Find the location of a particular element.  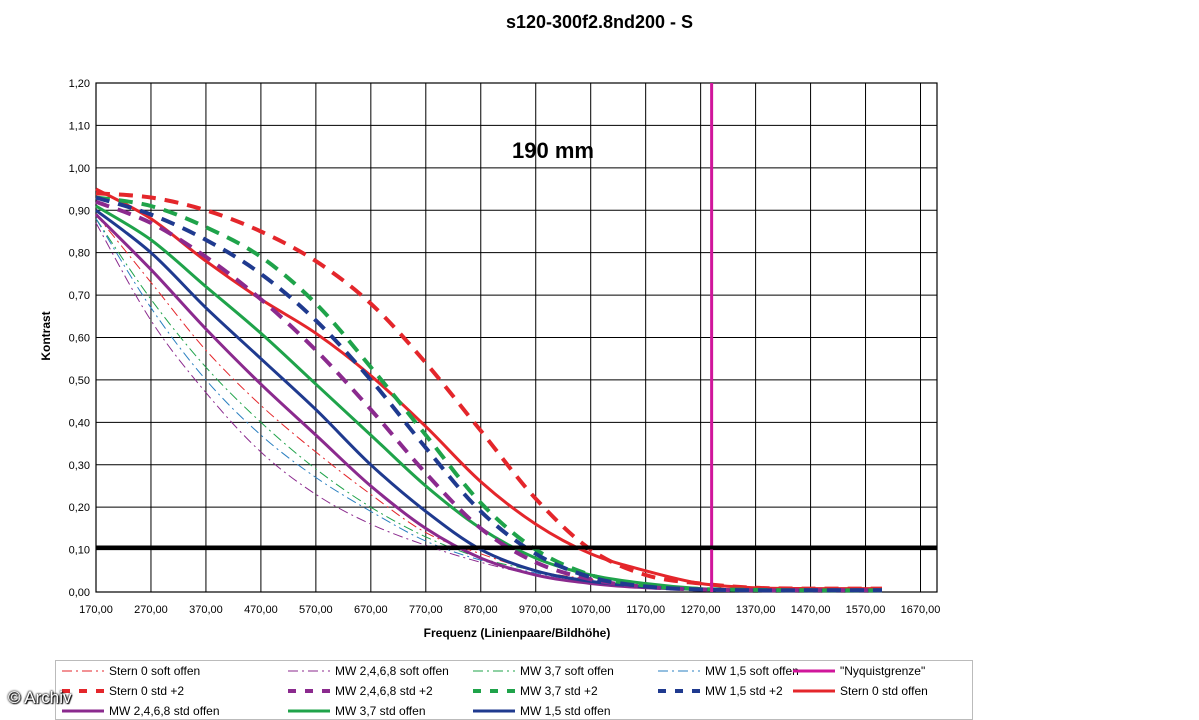

x-tick-label: 870,00 is located at coordinates (481, 610).